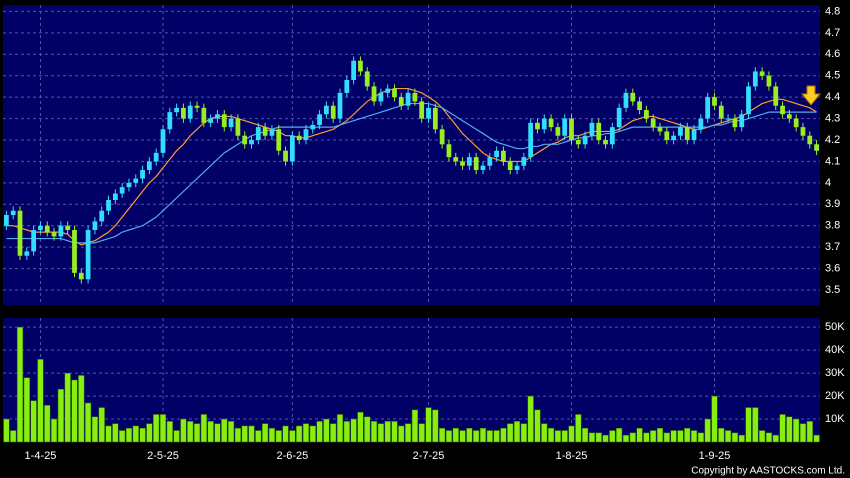 The width and height of the screenshot is (850, 478). Describe the element at coordinates (832, 97) in the screenshot. I see `y-tick-label: 4.4` at that location.